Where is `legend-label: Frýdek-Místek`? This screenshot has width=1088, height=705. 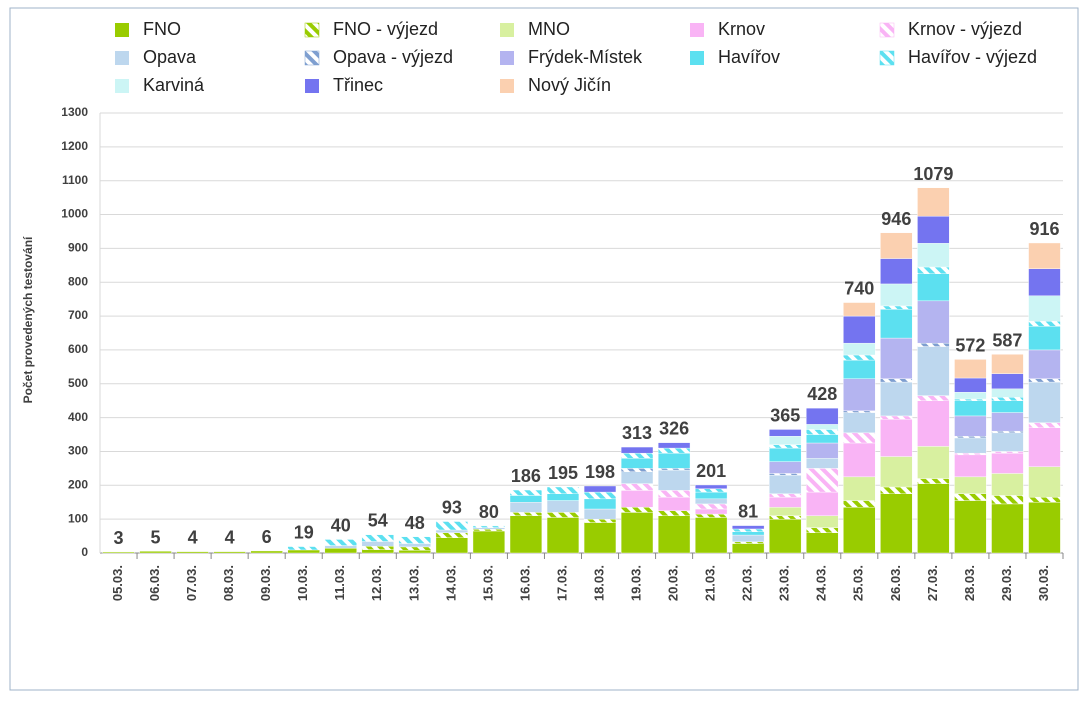
legend-label: Frýdek-Místek is located at coordinates (585, 57).